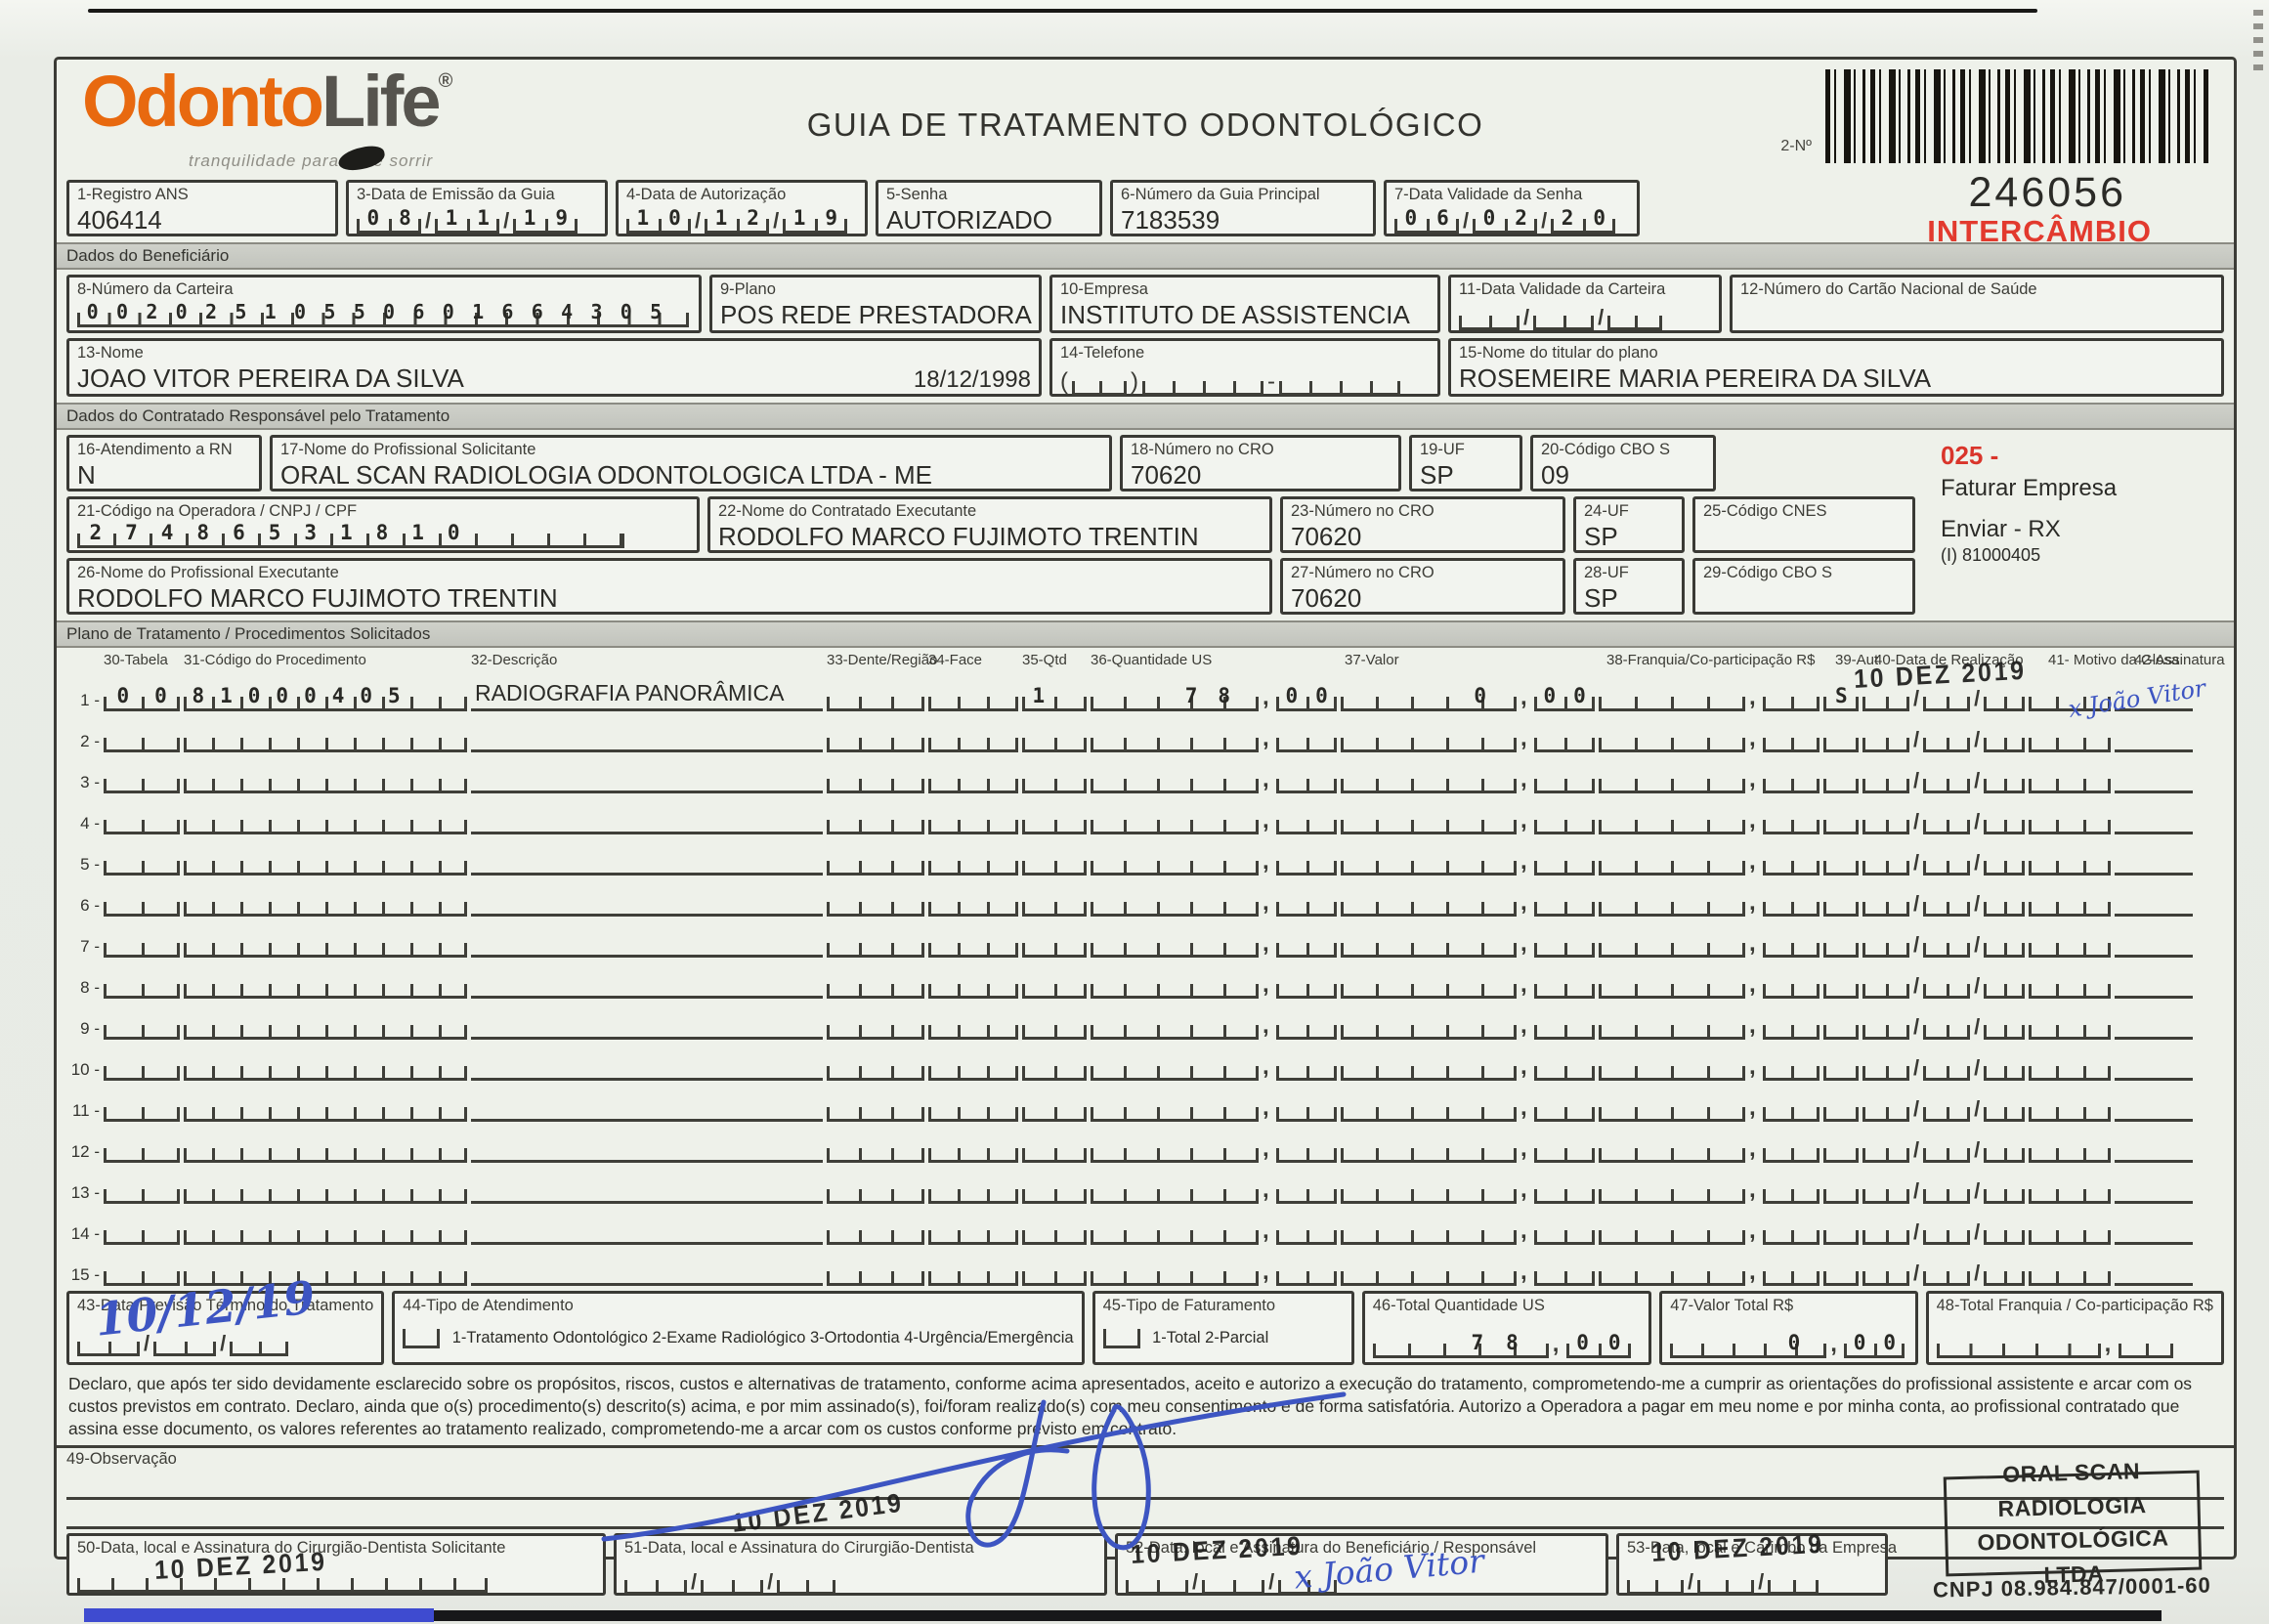  What do you see at coordinates (1970, 456) in the screenshot?
I see `annotation-code: 025 -` at bounding box center [1970, 456].